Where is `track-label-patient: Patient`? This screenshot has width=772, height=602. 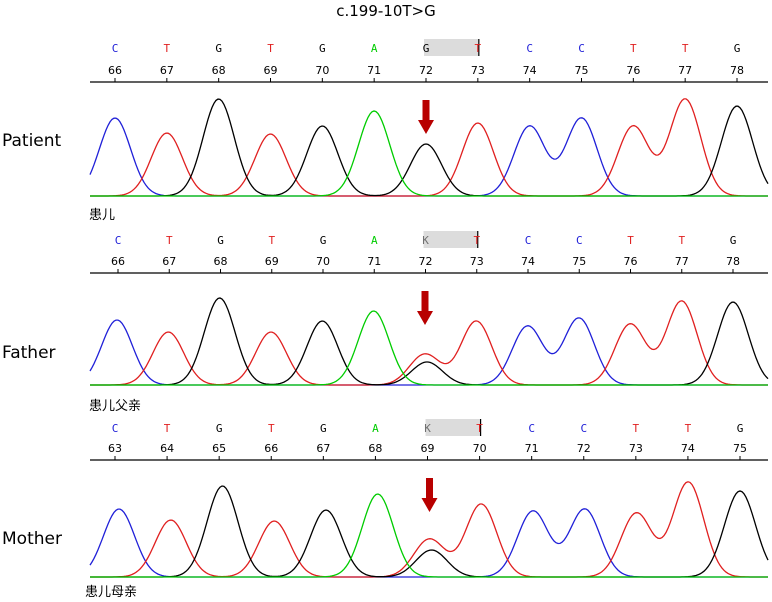 track-label-patient: Patient is located at coordinates (32, 141).